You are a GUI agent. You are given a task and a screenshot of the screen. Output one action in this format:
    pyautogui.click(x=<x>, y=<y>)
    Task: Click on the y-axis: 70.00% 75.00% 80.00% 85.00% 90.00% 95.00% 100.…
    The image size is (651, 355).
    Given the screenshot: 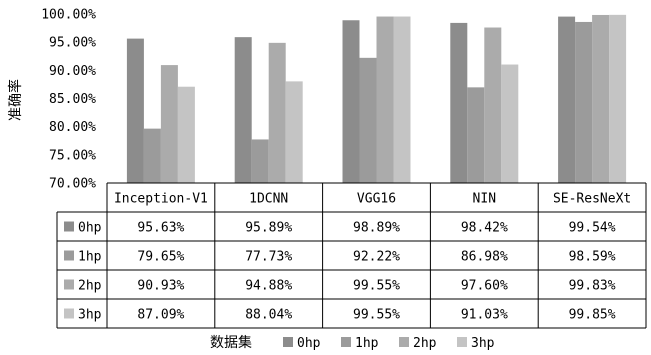 What is the action you would take?
    pyautogui.click(x=68, y=100)
    